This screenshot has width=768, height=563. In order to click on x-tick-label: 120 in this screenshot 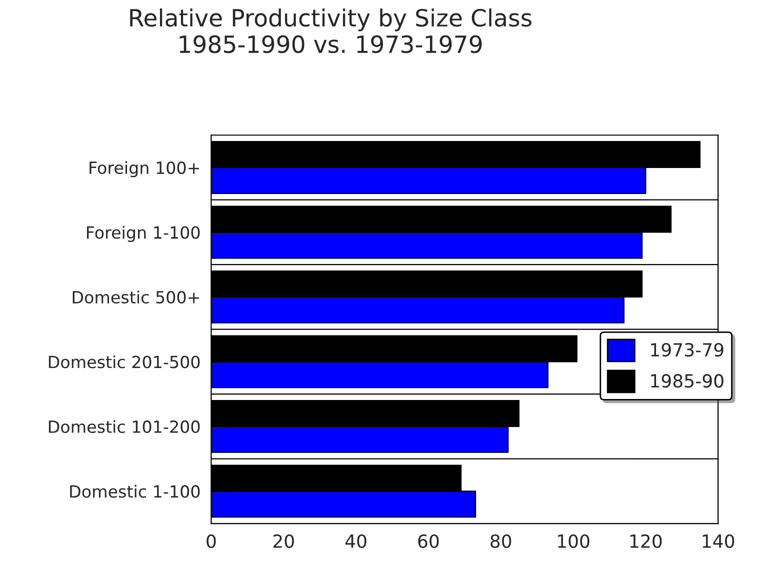, I will do `click(646, 541)`.